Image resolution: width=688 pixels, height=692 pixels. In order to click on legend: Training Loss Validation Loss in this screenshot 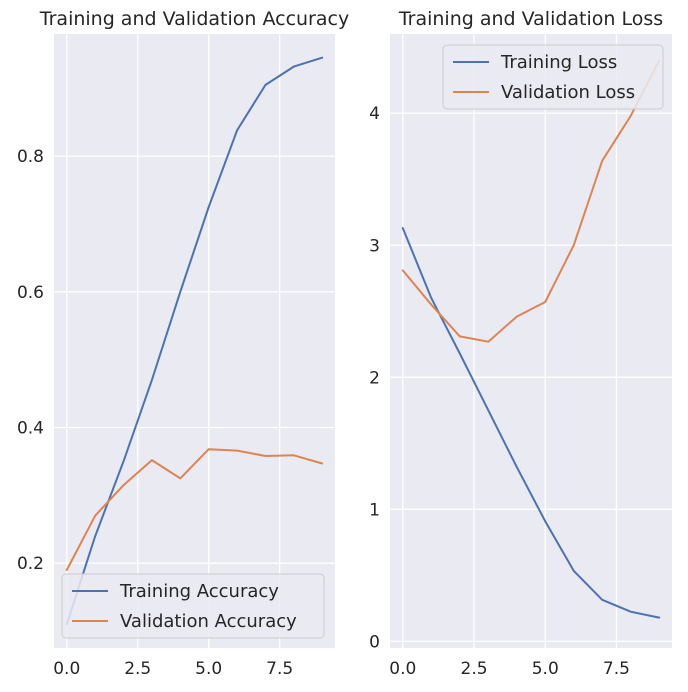, I will do `click(553, 77)`.